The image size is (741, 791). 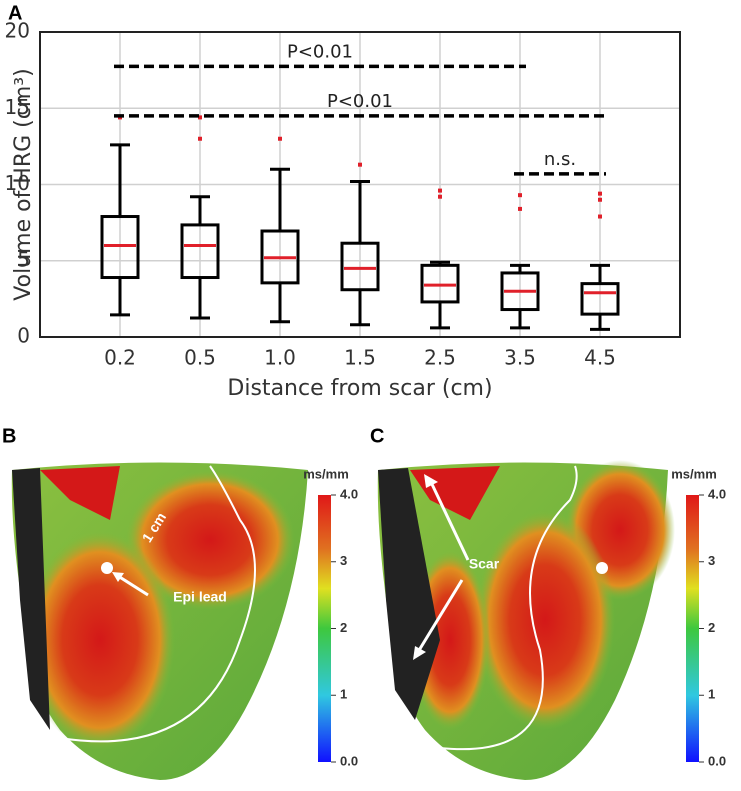 I want to click on x-tick-label: 1.0, so click(x=280, y=358).